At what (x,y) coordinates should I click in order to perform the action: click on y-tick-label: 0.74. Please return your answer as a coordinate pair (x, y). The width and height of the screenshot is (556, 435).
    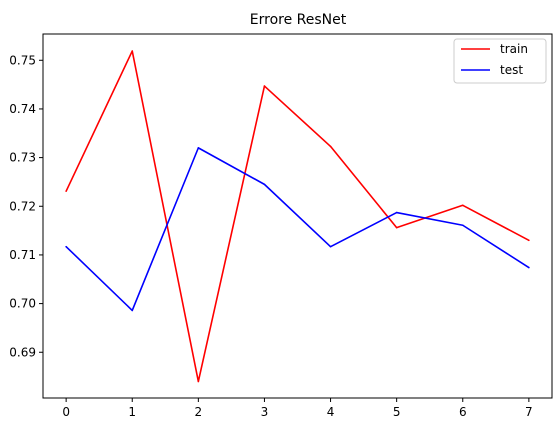
    Looking at the image, I should click on (22, 109).